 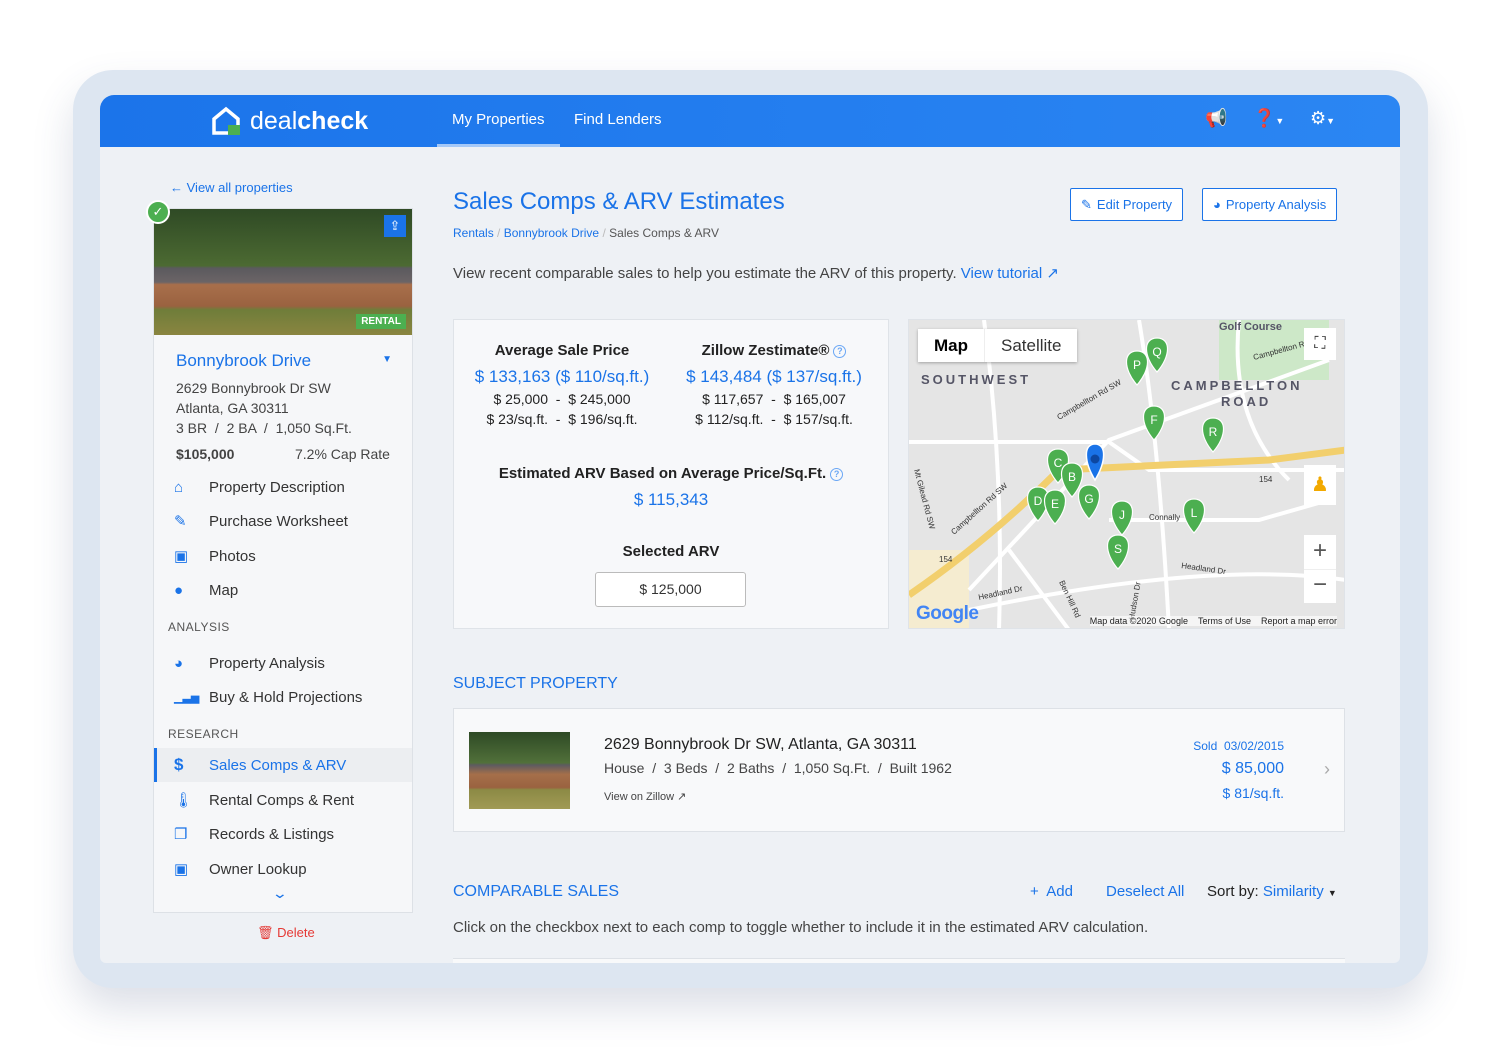 What do you see at coordinates (1238, 746) in the screenshot?
I see `sold-info: Sold 03/02/2015` at bounding box center [1238, 746].